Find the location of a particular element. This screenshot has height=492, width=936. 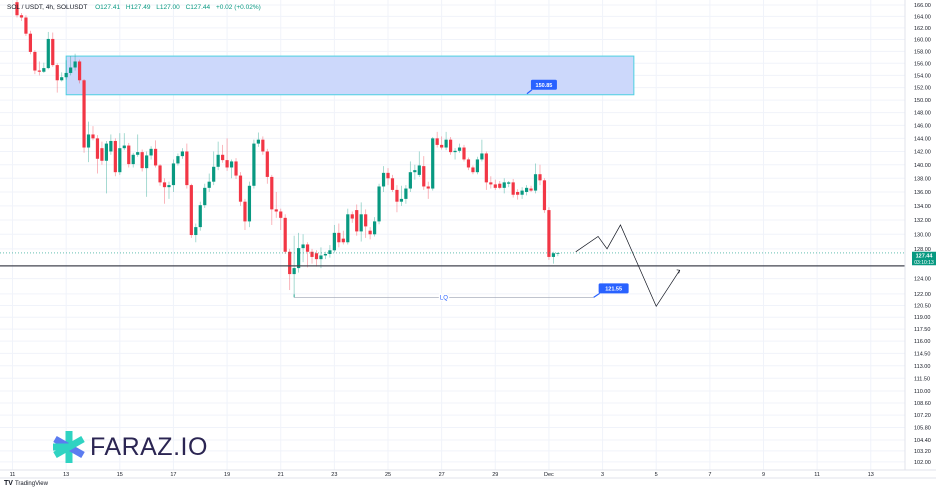

price-tick-label: 113.00 is located at coordinates (922, 367).